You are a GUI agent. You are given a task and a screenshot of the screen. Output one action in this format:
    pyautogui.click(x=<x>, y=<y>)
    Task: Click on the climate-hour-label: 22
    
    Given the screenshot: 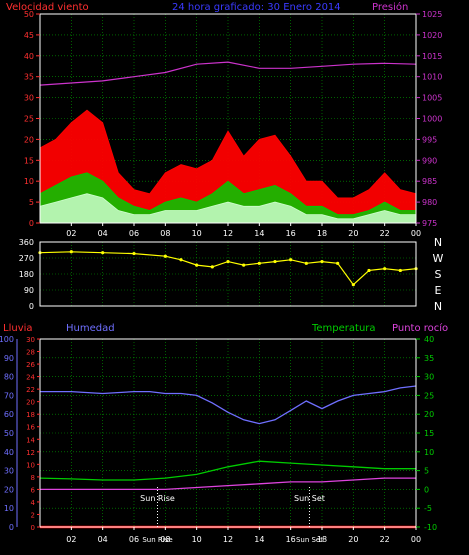 What is the action you would take?
    pyautogui.click(x=385, y=539)
    